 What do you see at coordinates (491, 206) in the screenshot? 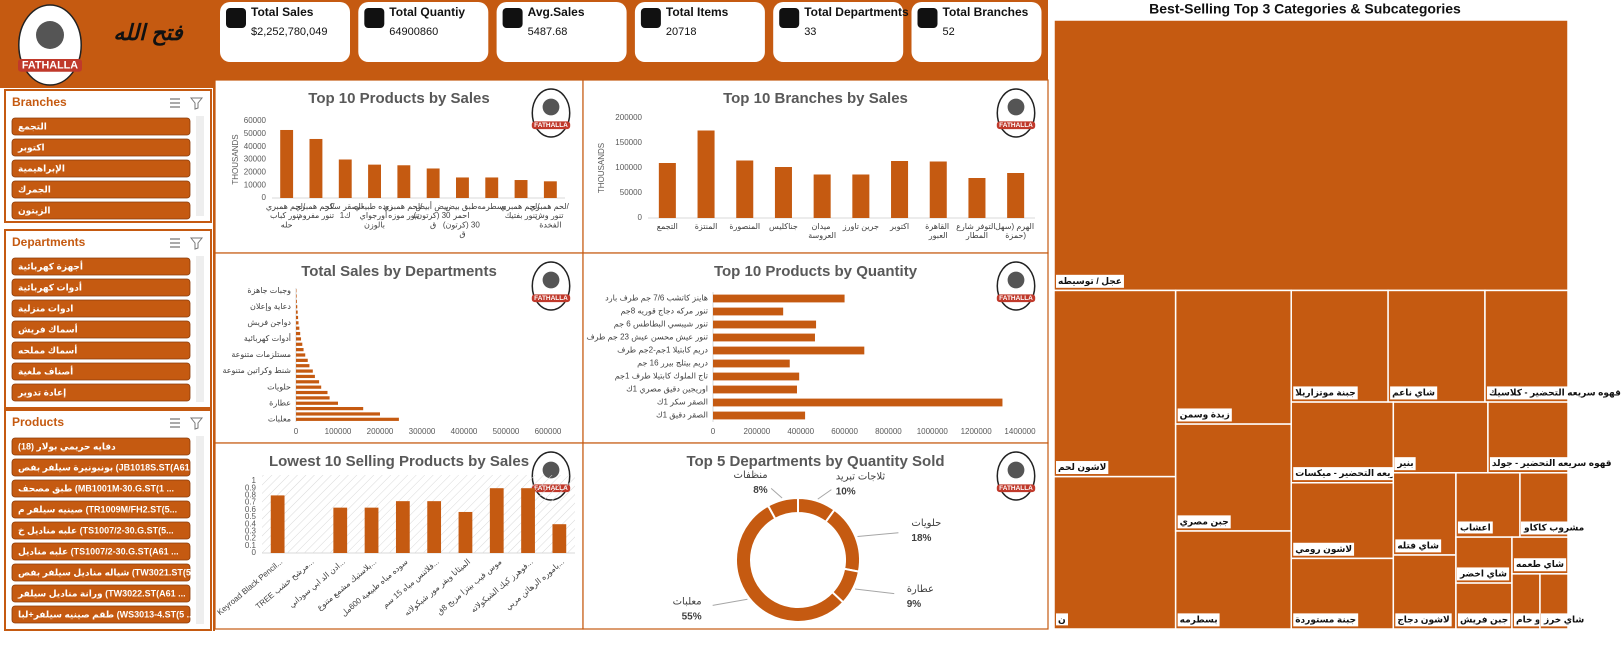
I see `label-line: بسطرمه` at bounding box center [491, 206].